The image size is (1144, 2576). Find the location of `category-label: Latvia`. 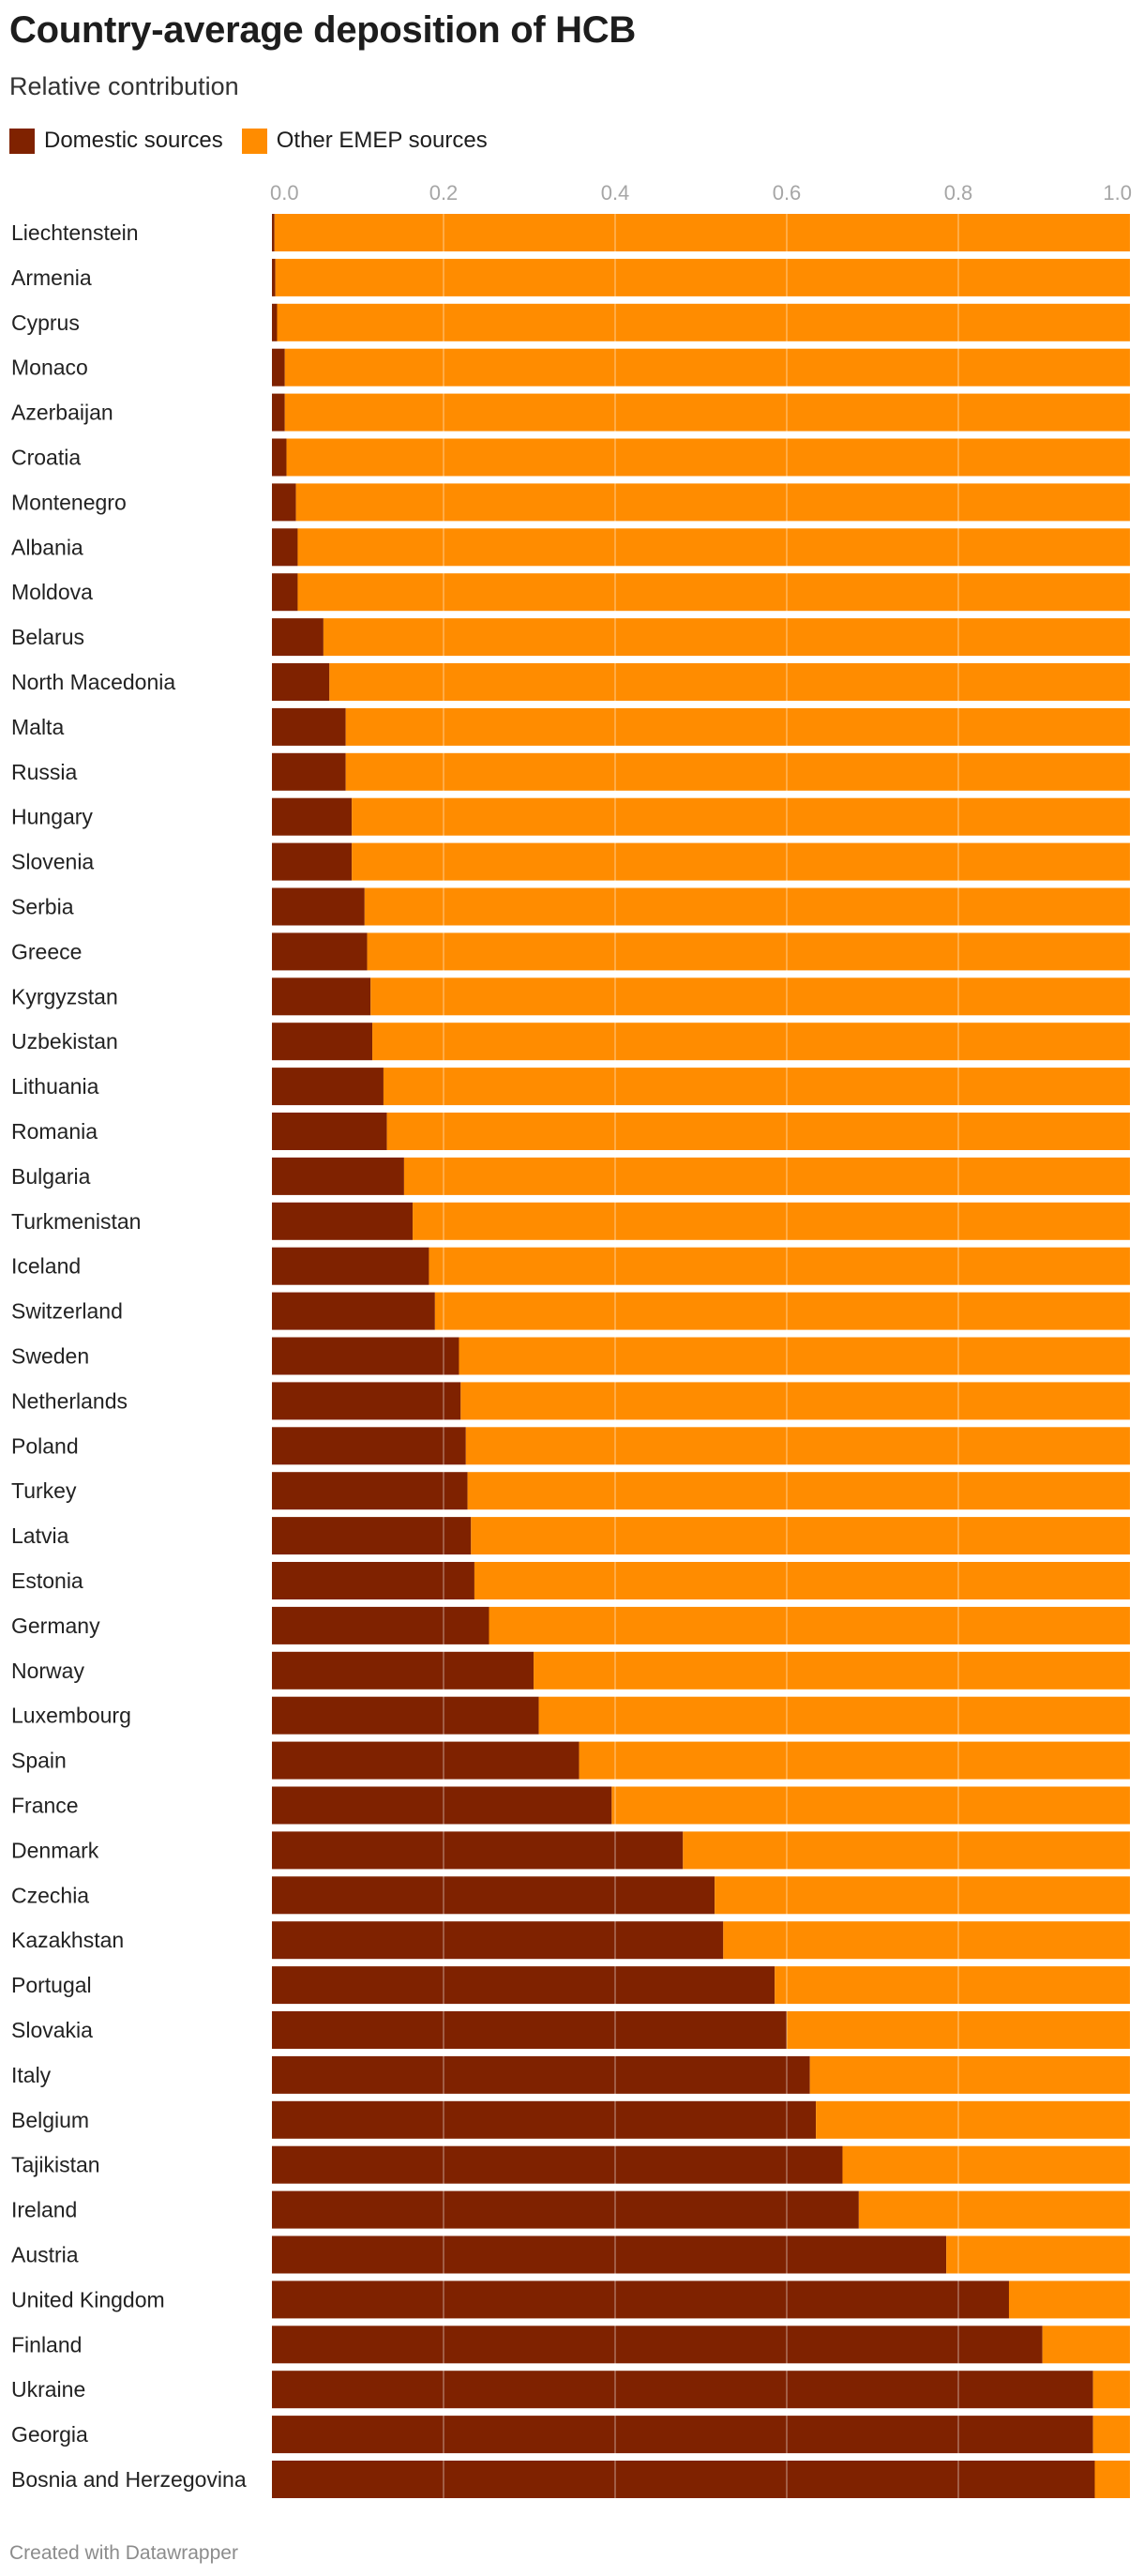

category-label: Latvia is located at coordinates (40, 1535).